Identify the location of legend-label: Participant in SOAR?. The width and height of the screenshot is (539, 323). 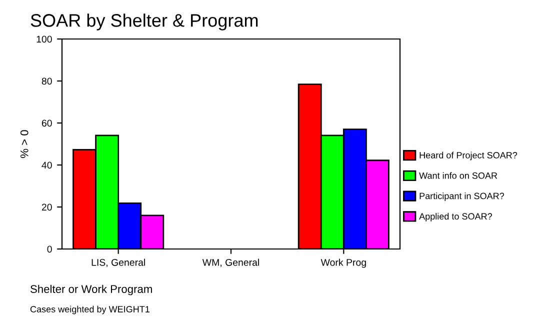
(462, 196).